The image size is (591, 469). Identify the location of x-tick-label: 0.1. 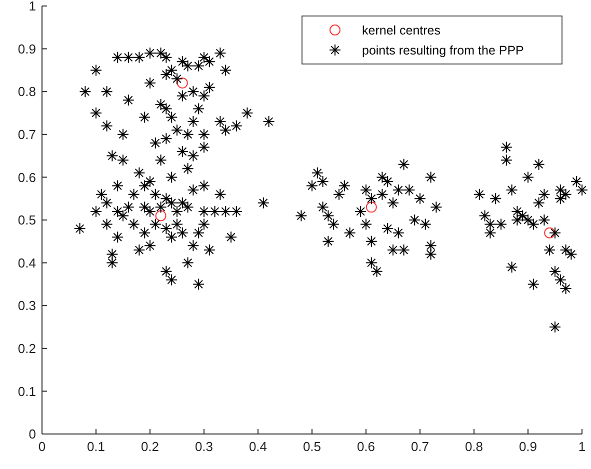
(96, 446).